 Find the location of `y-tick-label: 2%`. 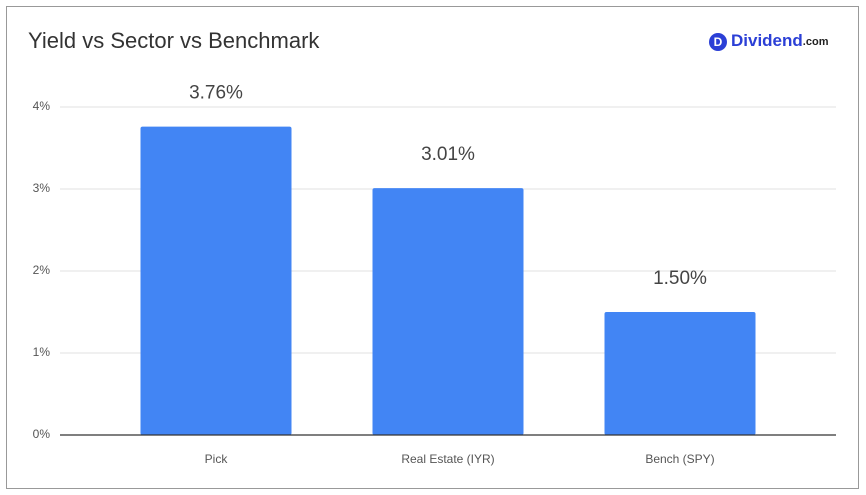

y-tick-label: 2% is located at coordinates (42, 270).